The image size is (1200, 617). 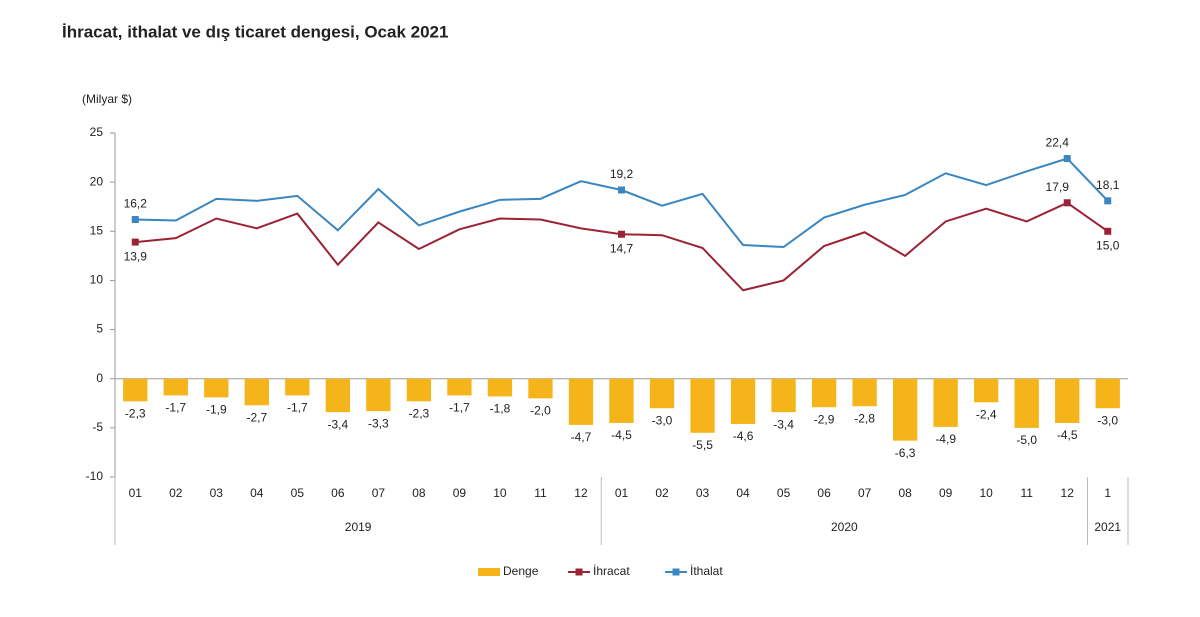 What do you see at coordinates (136, 204) in the screenshot?
I see `data-label: 16,2` at bounding box center [136, 204].